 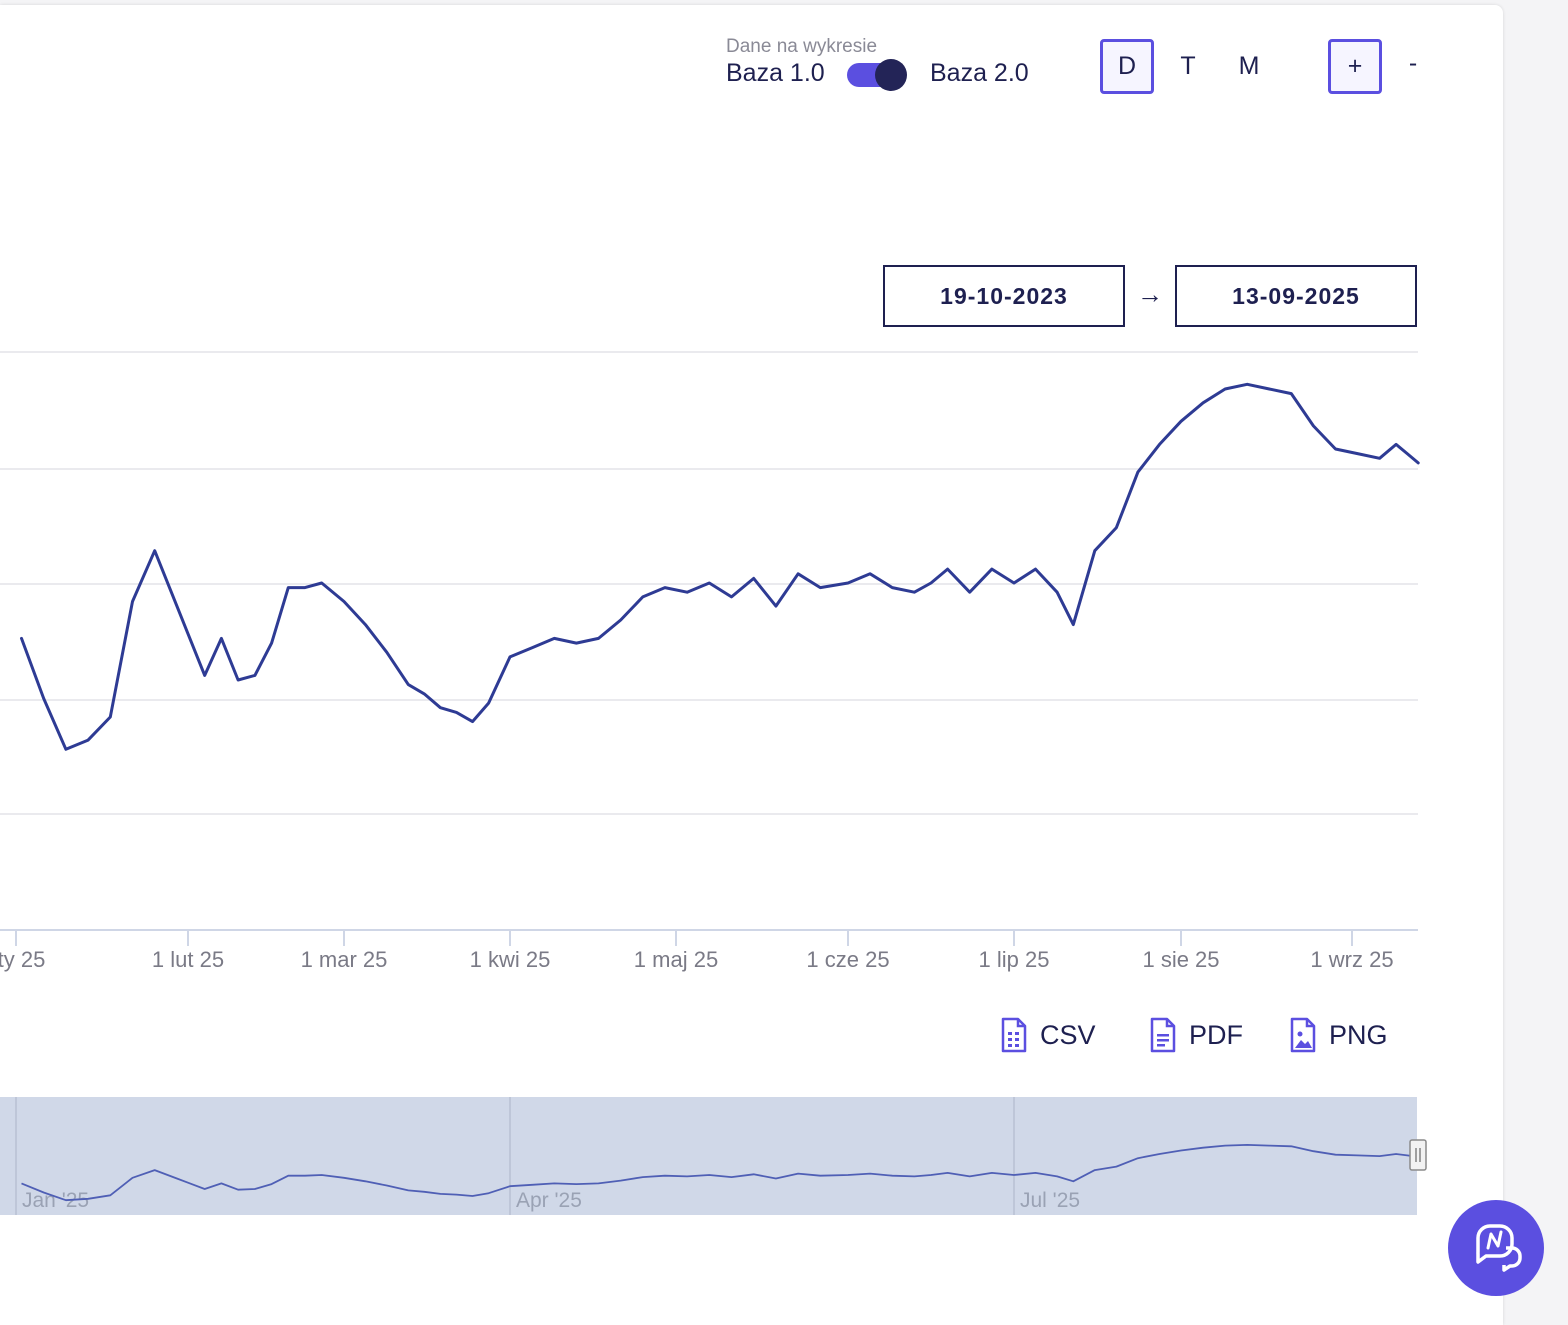 I want to click on zoom-in-button: +, so click(x=1355, y=66).